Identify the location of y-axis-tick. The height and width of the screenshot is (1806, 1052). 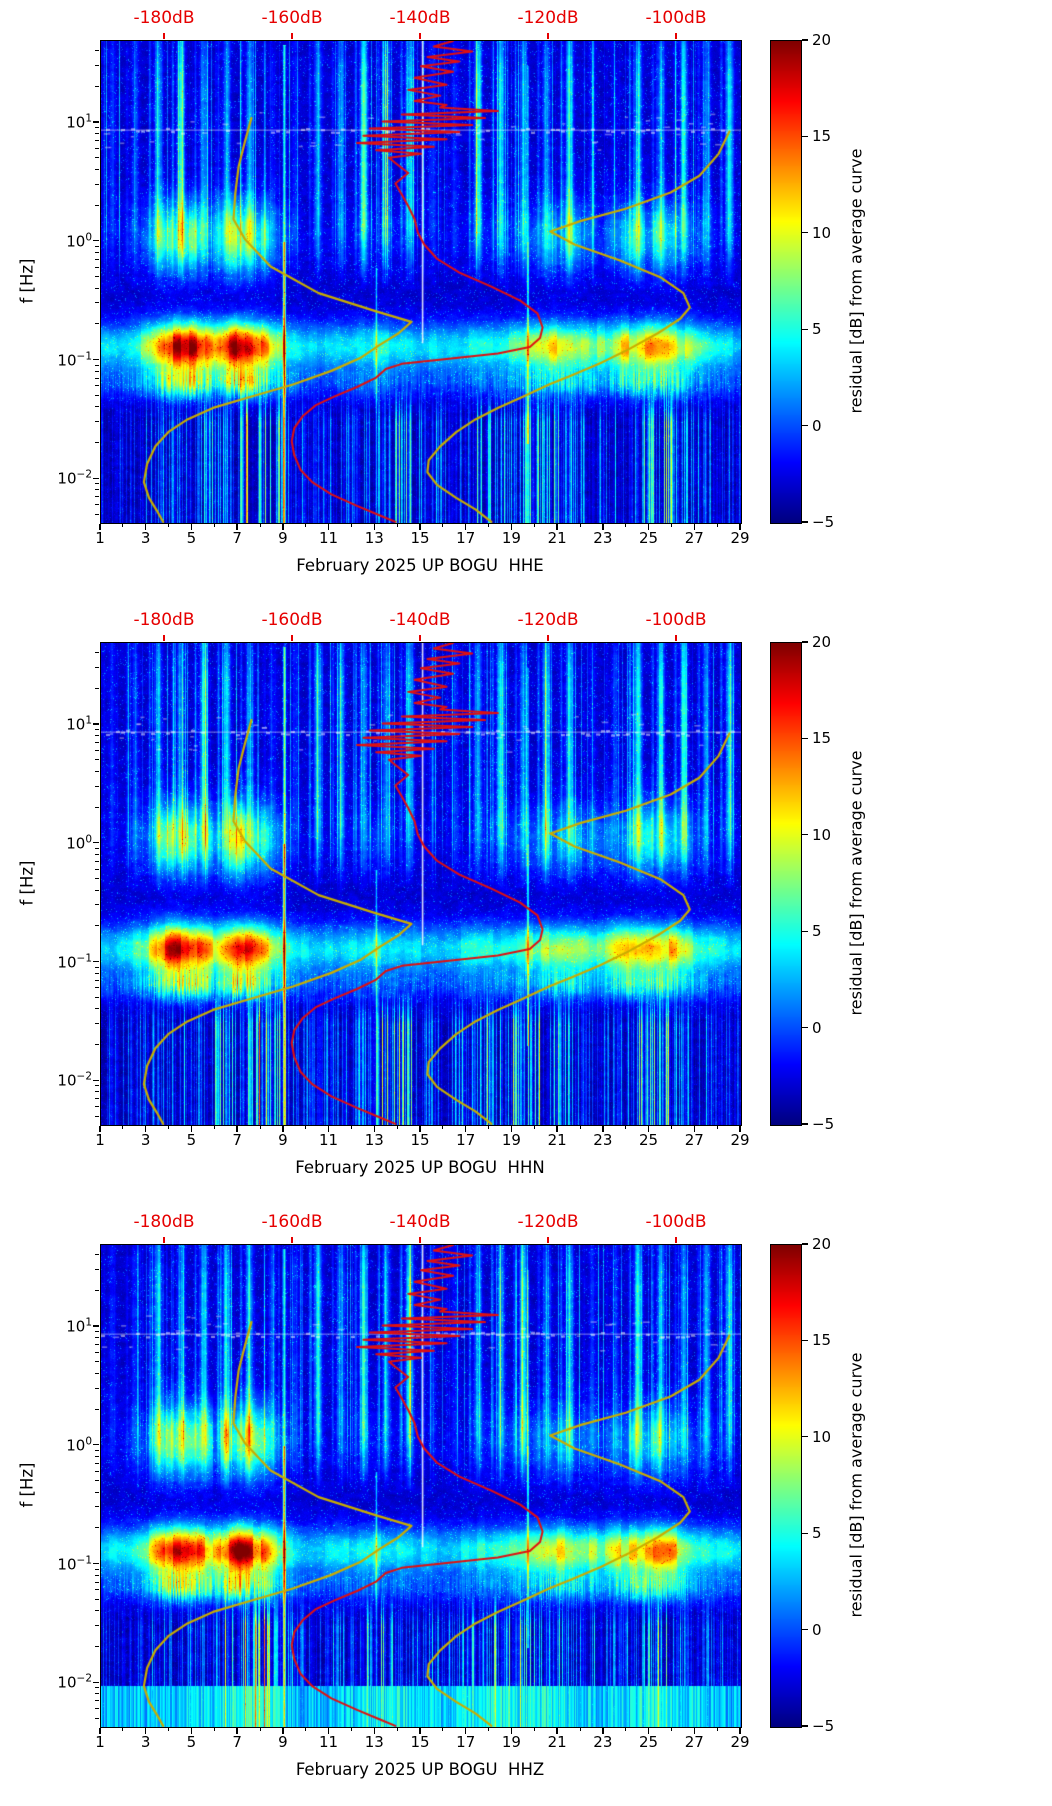
(95, 843).